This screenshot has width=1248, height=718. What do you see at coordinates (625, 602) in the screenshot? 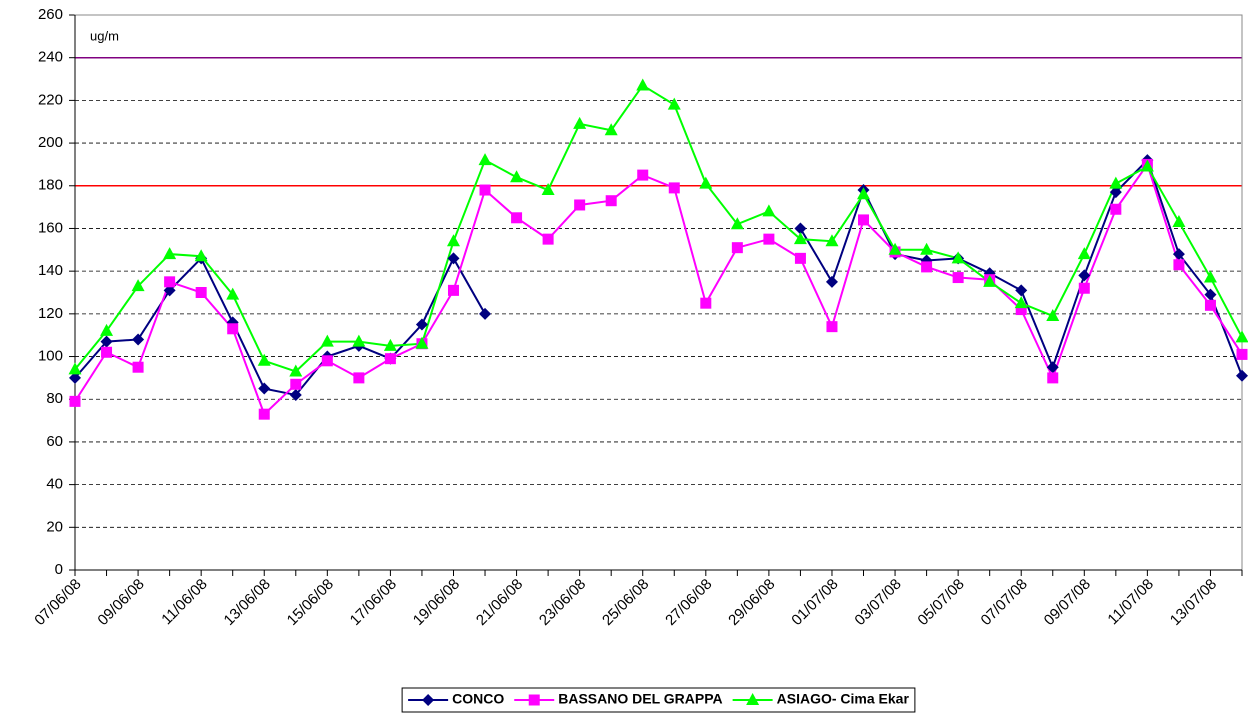
I see `x-tick-label: 25/06/08` at bounding box center [625, 602].